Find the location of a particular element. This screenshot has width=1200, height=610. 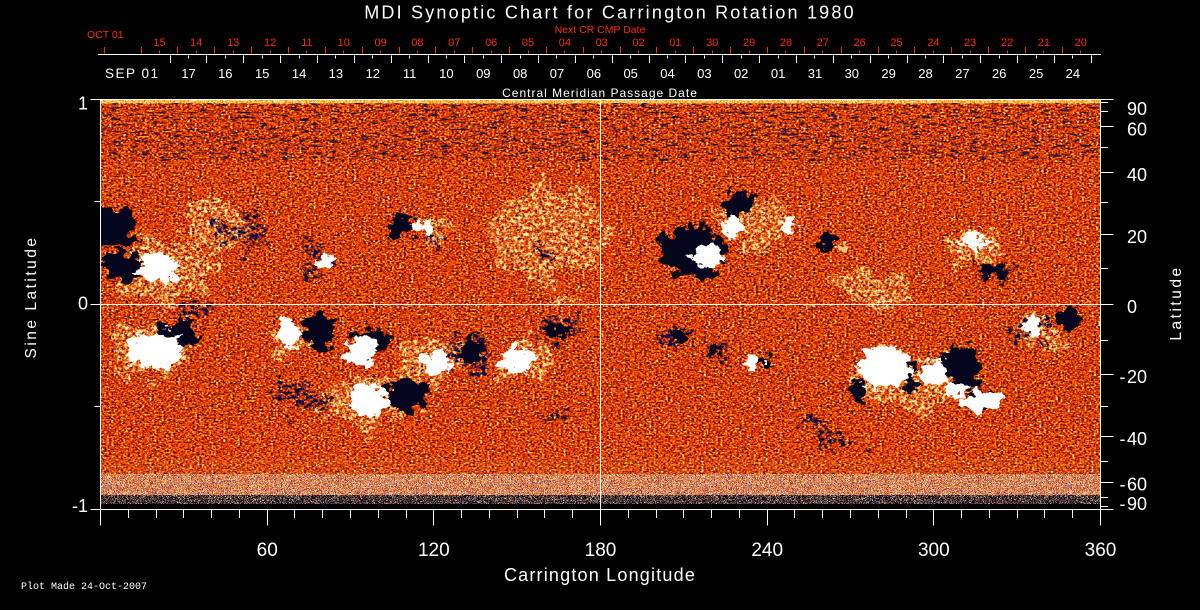

svg-text: 240 is located at coordinates (767, 550).